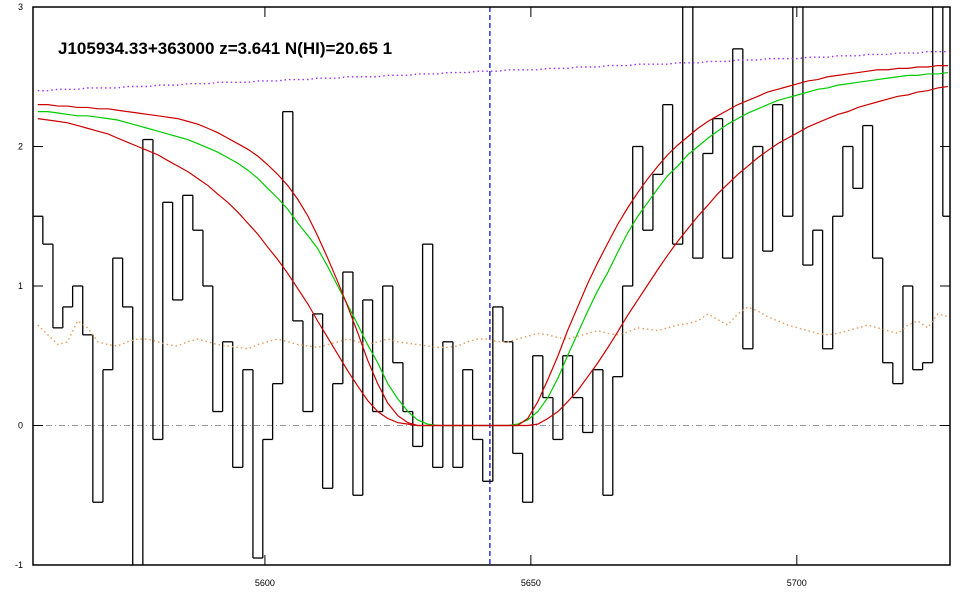 The image size is (960, 600). I want to click on x-tick-label: 5700, so click(797, 583).